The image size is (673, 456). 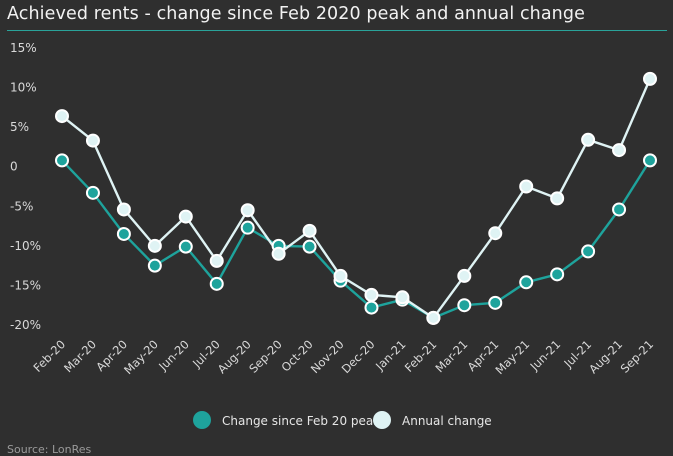 What do you see at coordinates (447, 421) in the screenshot?
I see `legend-label: Annual change` at bounding box center [447, 421].